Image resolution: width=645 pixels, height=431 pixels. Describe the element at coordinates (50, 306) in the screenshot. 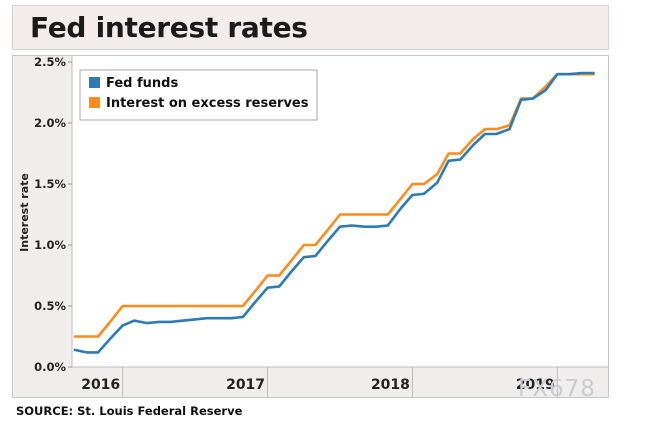

I see `y-tick-label: 0.5%` at that location.